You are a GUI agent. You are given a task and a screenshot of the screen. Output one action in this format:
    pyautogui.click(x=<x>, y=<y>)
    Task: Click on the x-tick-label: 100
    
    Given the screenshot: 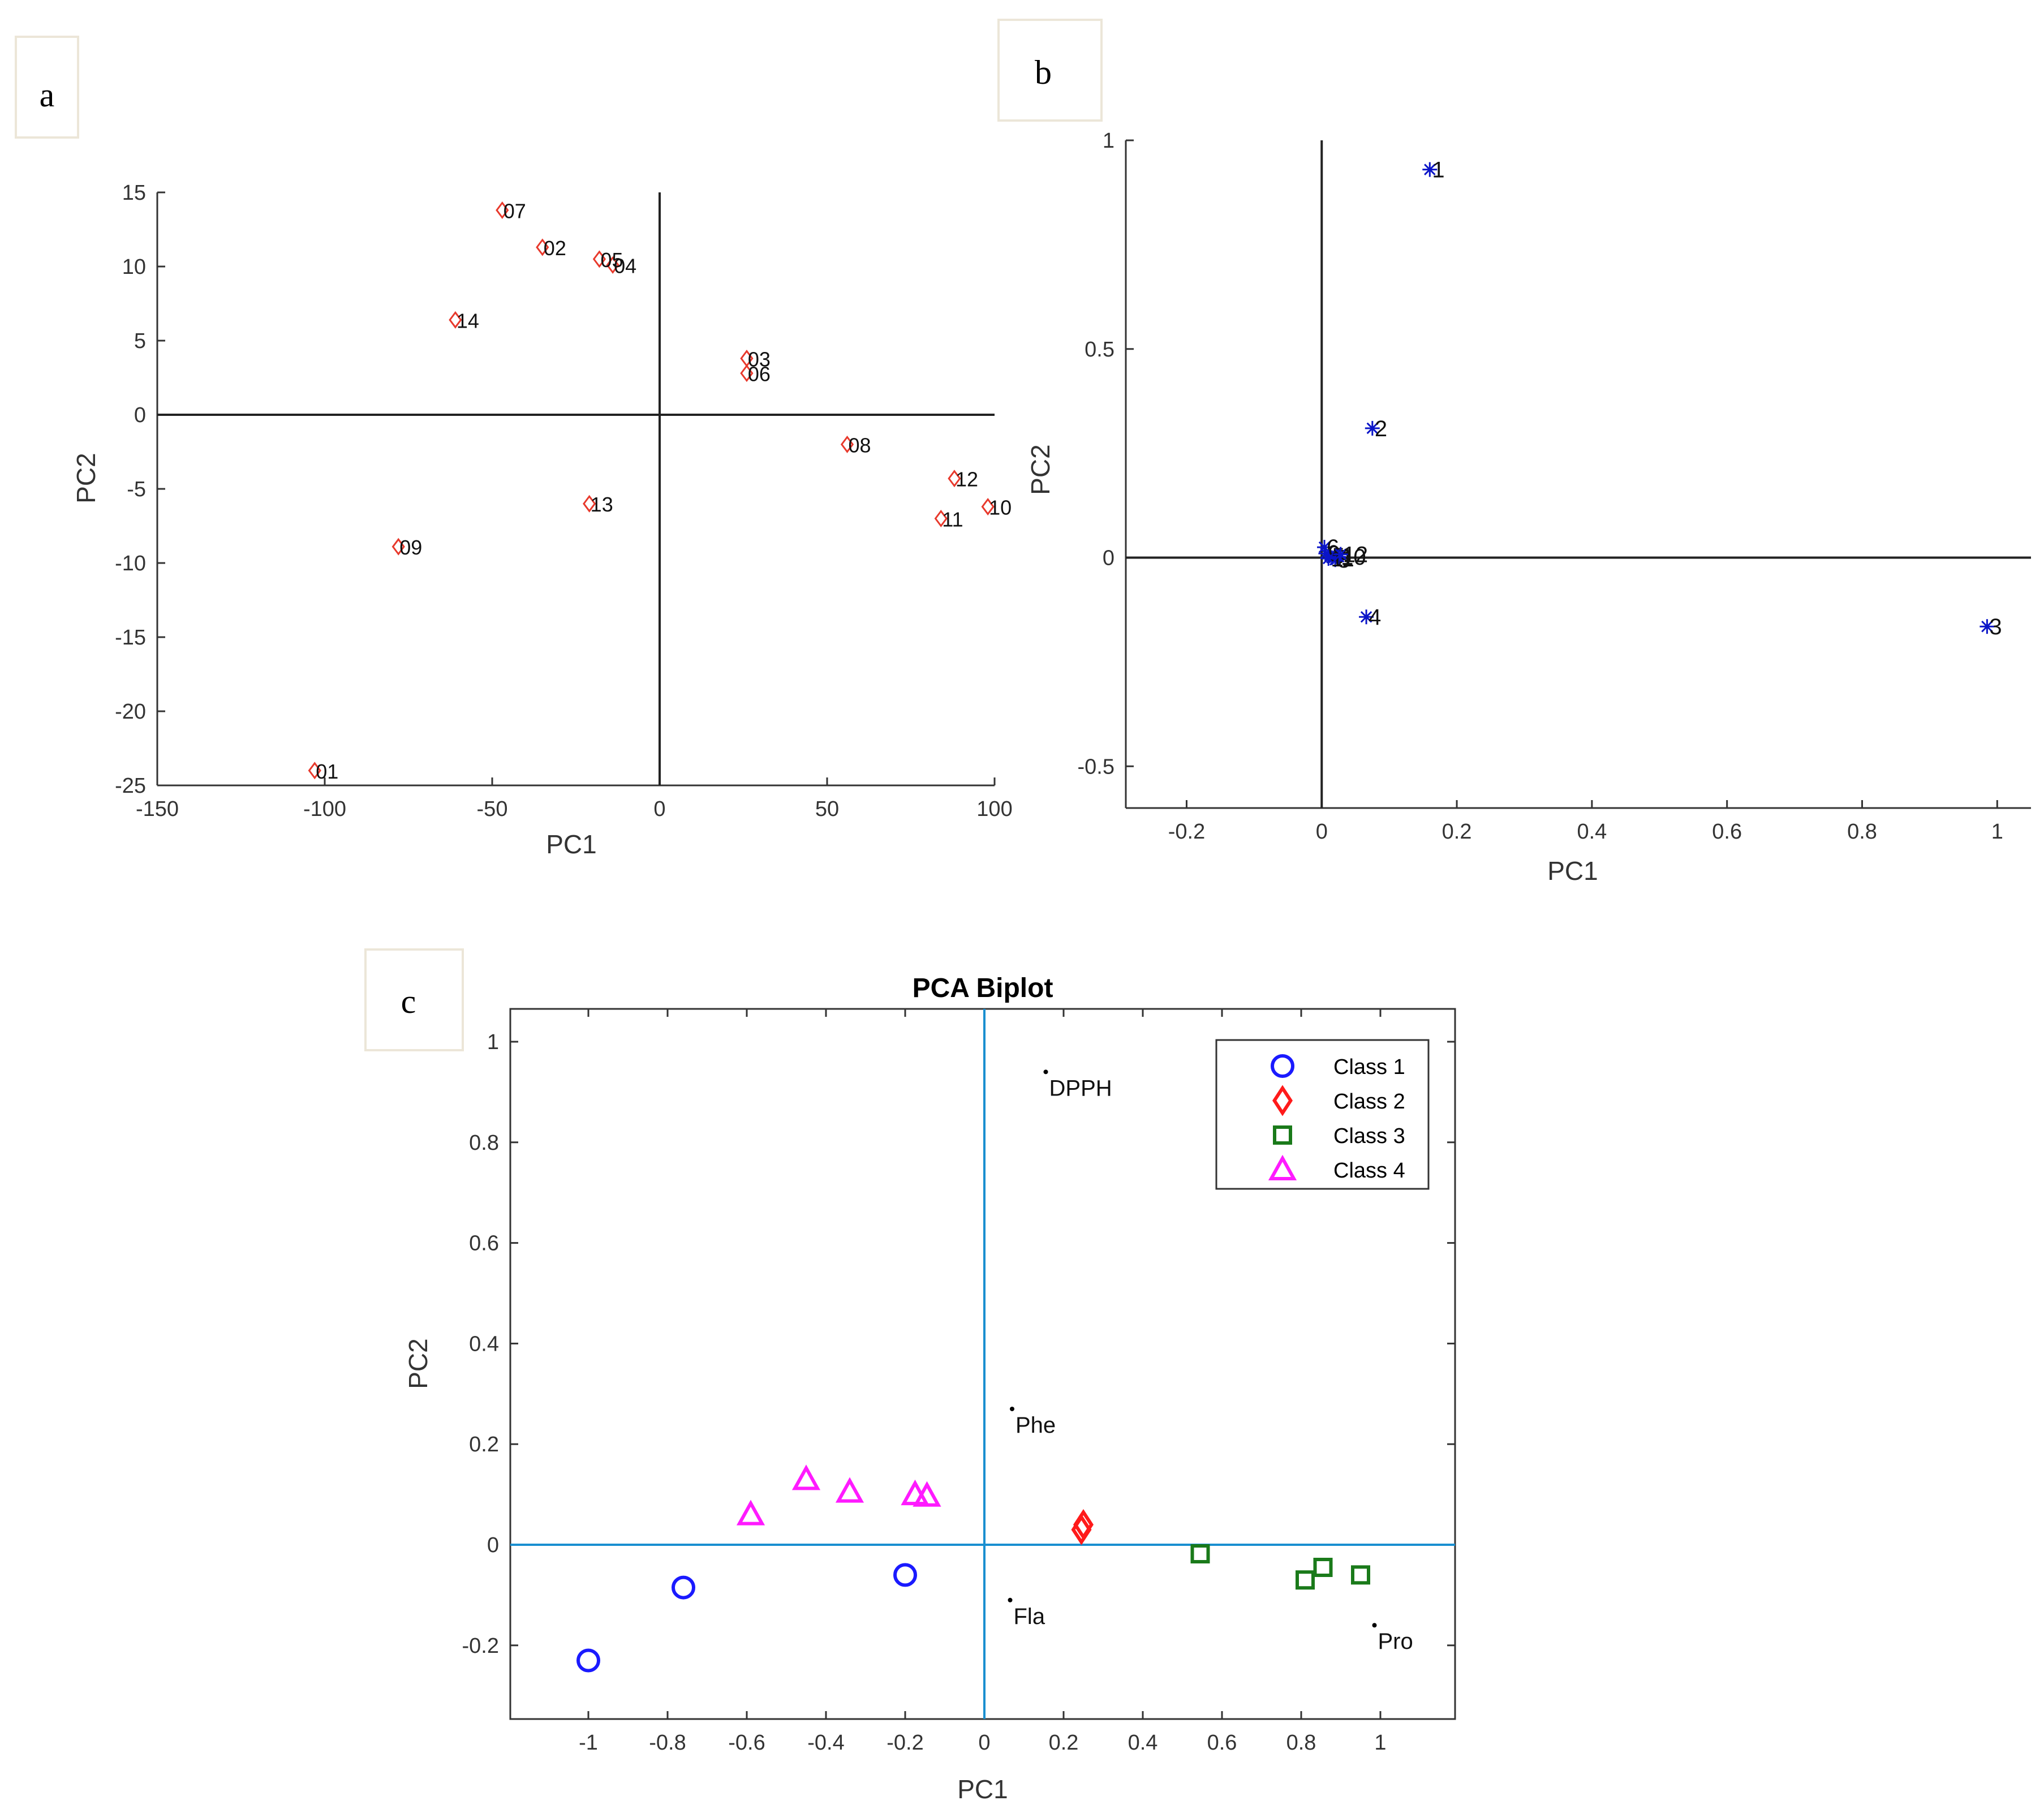 What is the action you would take?
    pyautogui.click(x=994, y=809)
    